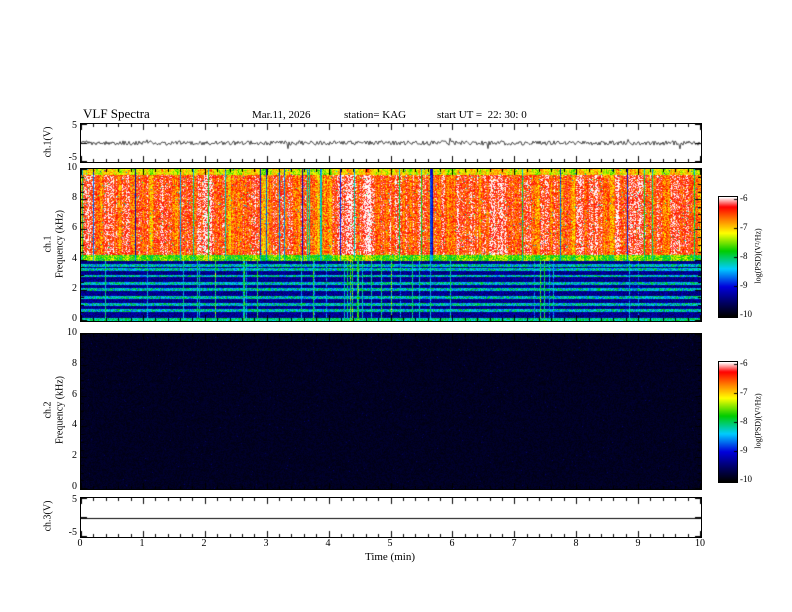 The height and width of the screenshot is (612, 792). Describe the element at coordinates (74, 486) in the screenshot. I see `ch2_spec-y-tick-label: 0` at that location.